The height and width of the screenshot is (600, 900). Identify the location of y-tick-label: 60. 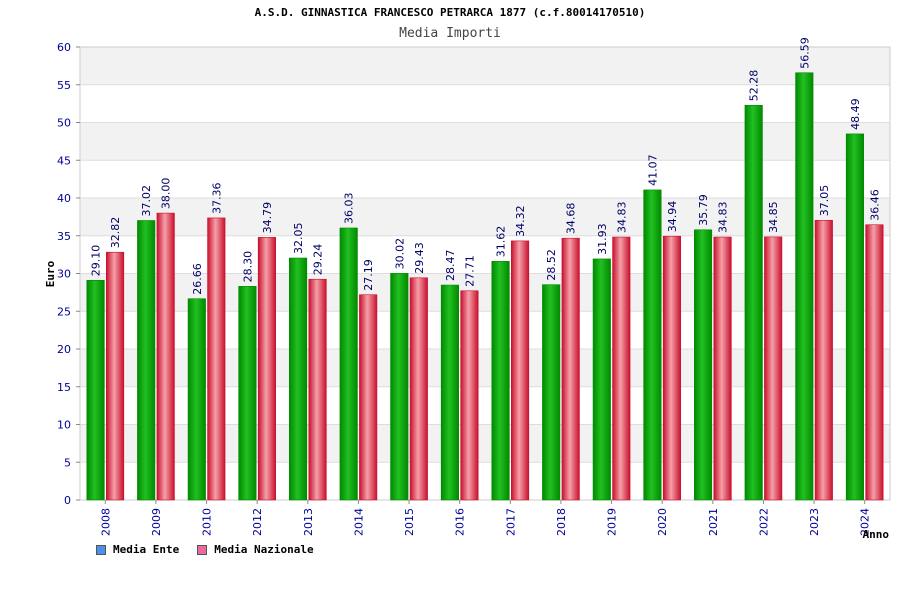
(64, 47).